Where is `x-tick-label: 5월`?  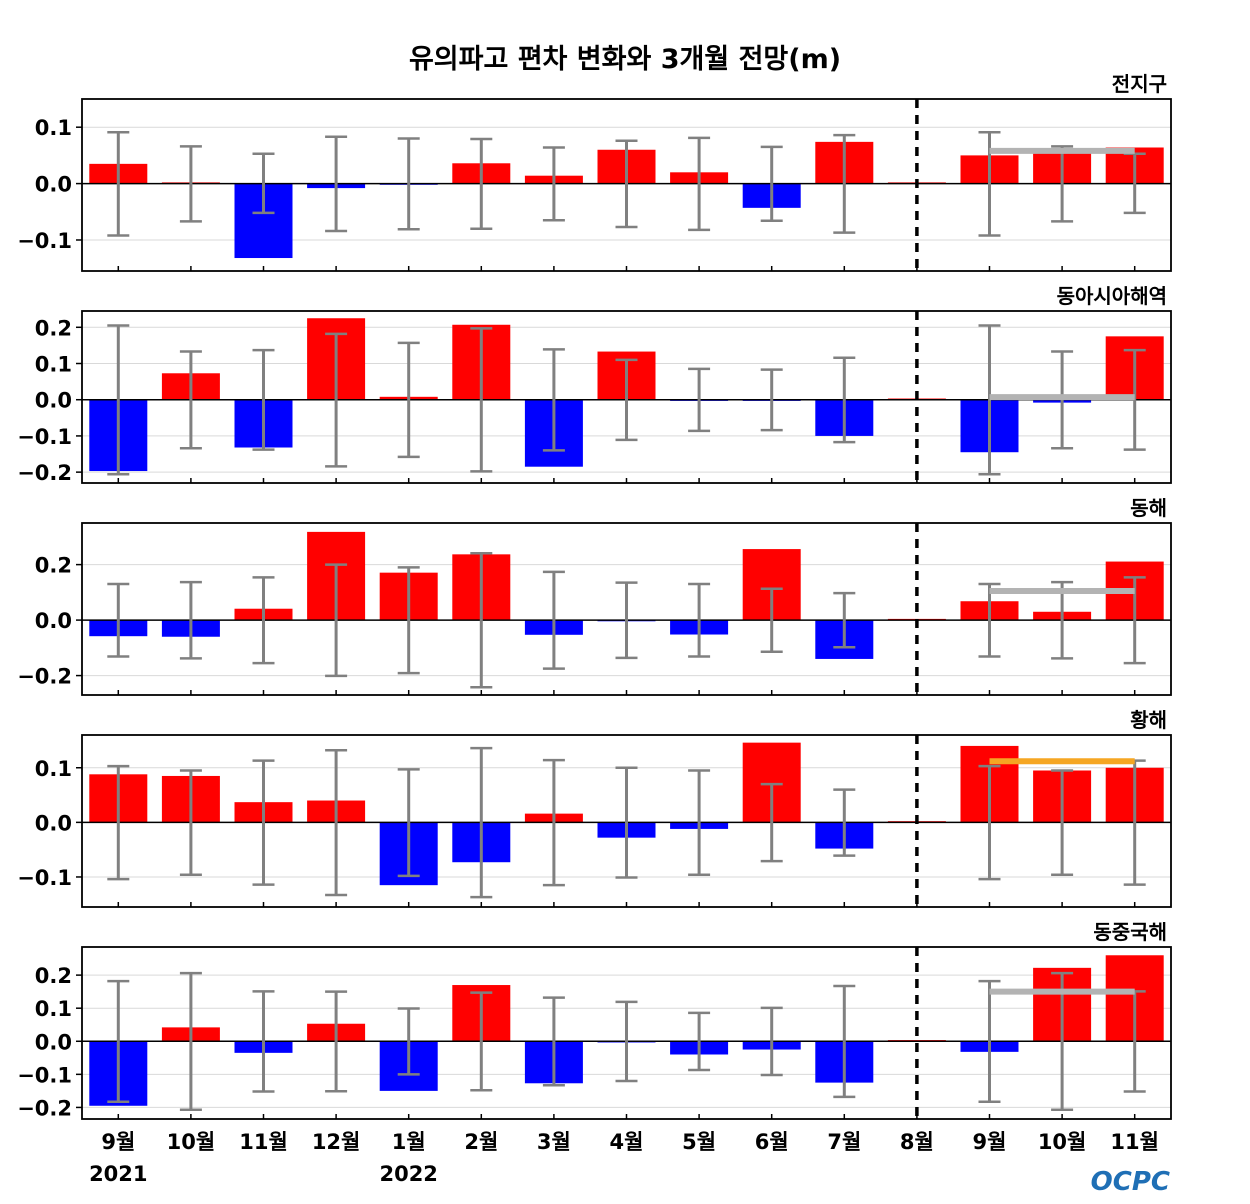
x-tick-label: 5월 is located at coordinates (699, 1142).